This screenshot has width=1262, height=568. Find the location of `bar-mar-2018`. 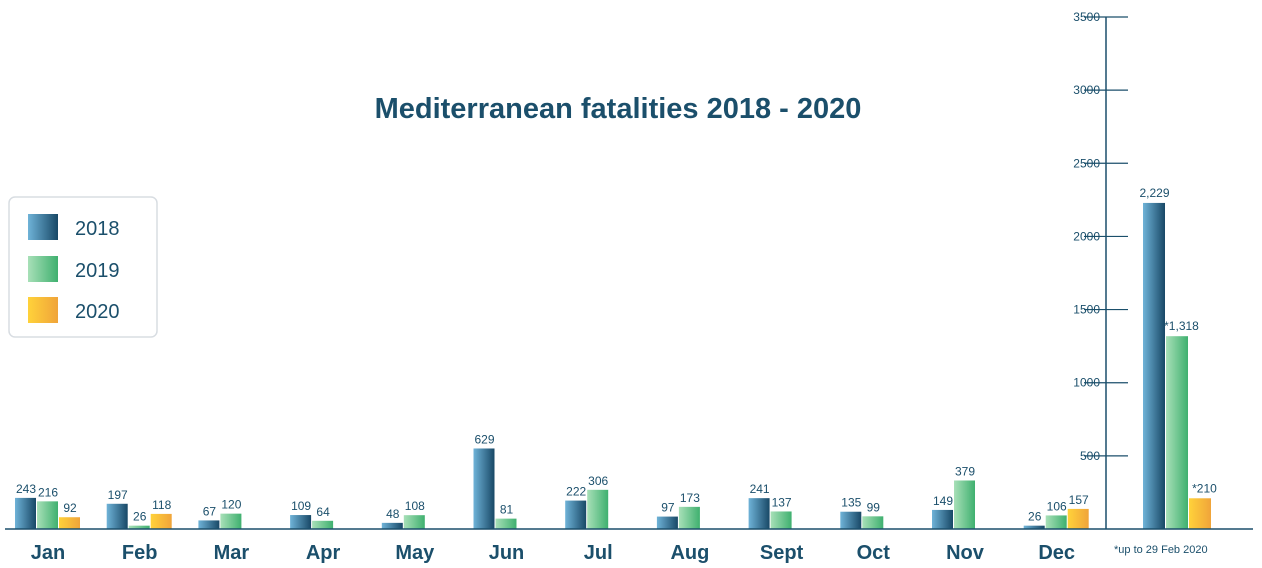

bar-mar-2018 is located at coordinates (209, 524).